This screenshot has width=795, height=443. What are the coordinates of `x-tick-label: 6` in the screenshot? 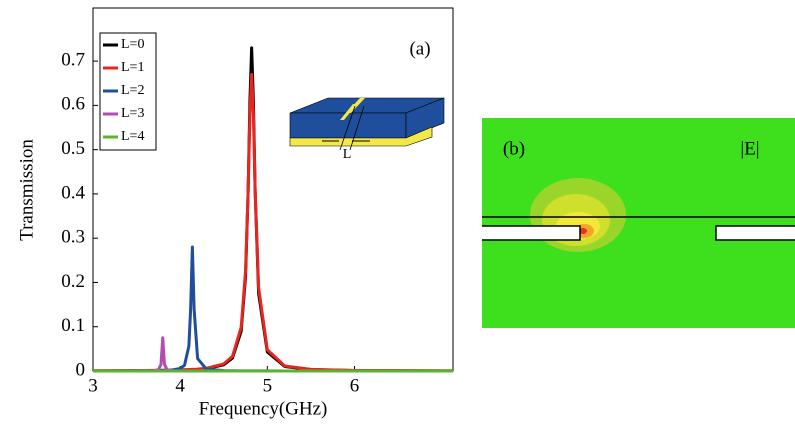 It's located at (355, 385).